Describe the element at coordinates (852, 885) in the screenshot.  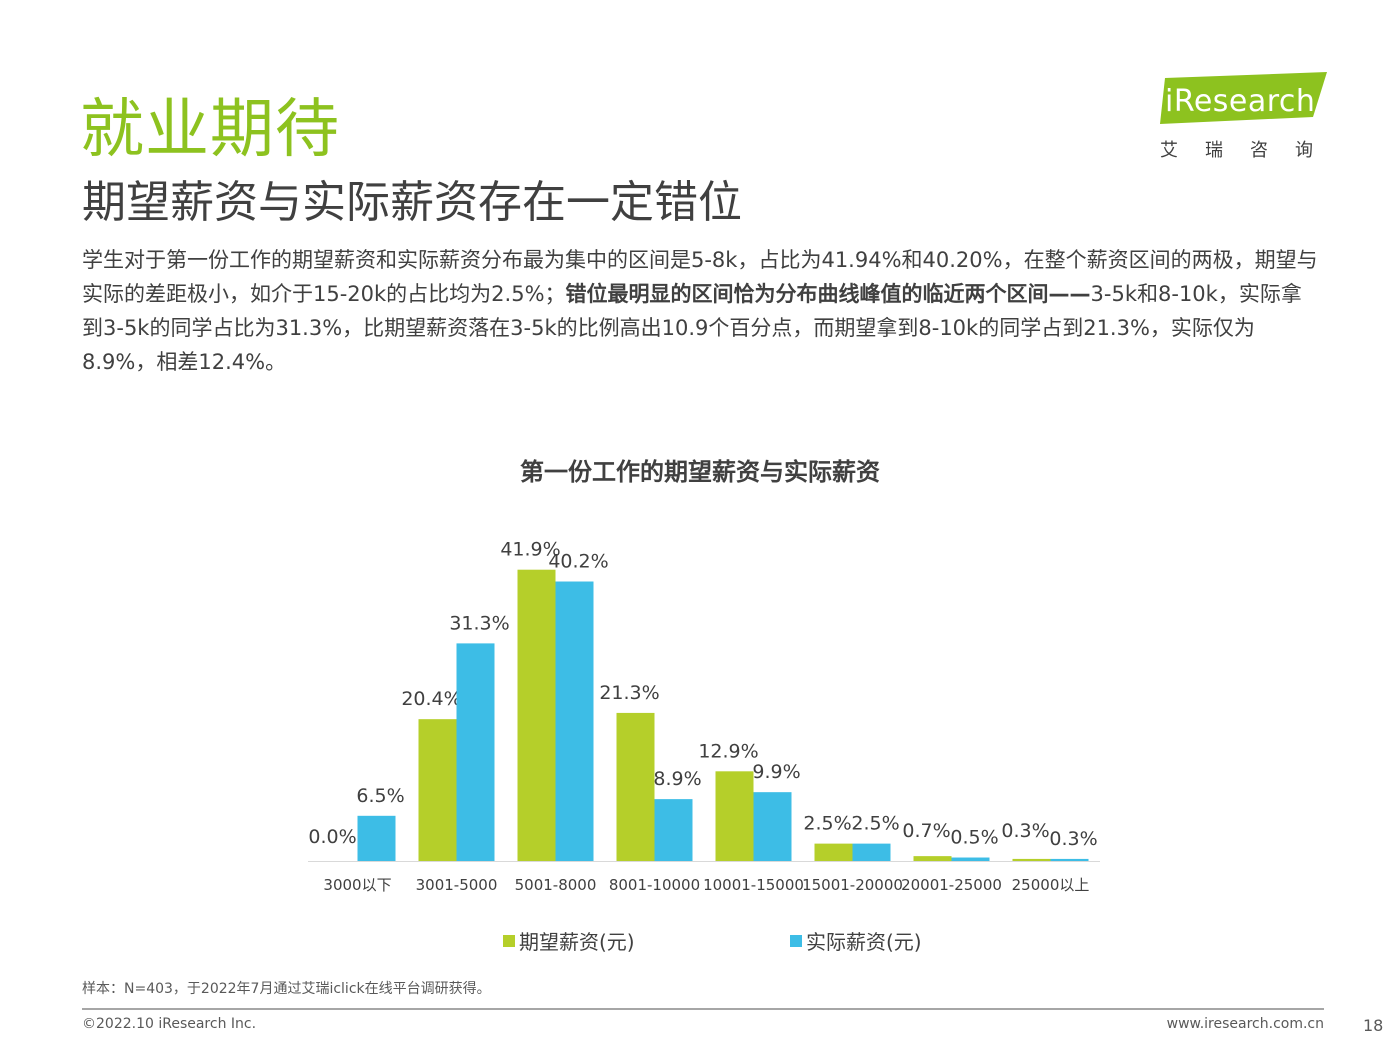
I see `x-tick-label: 15001-20000` at that location.